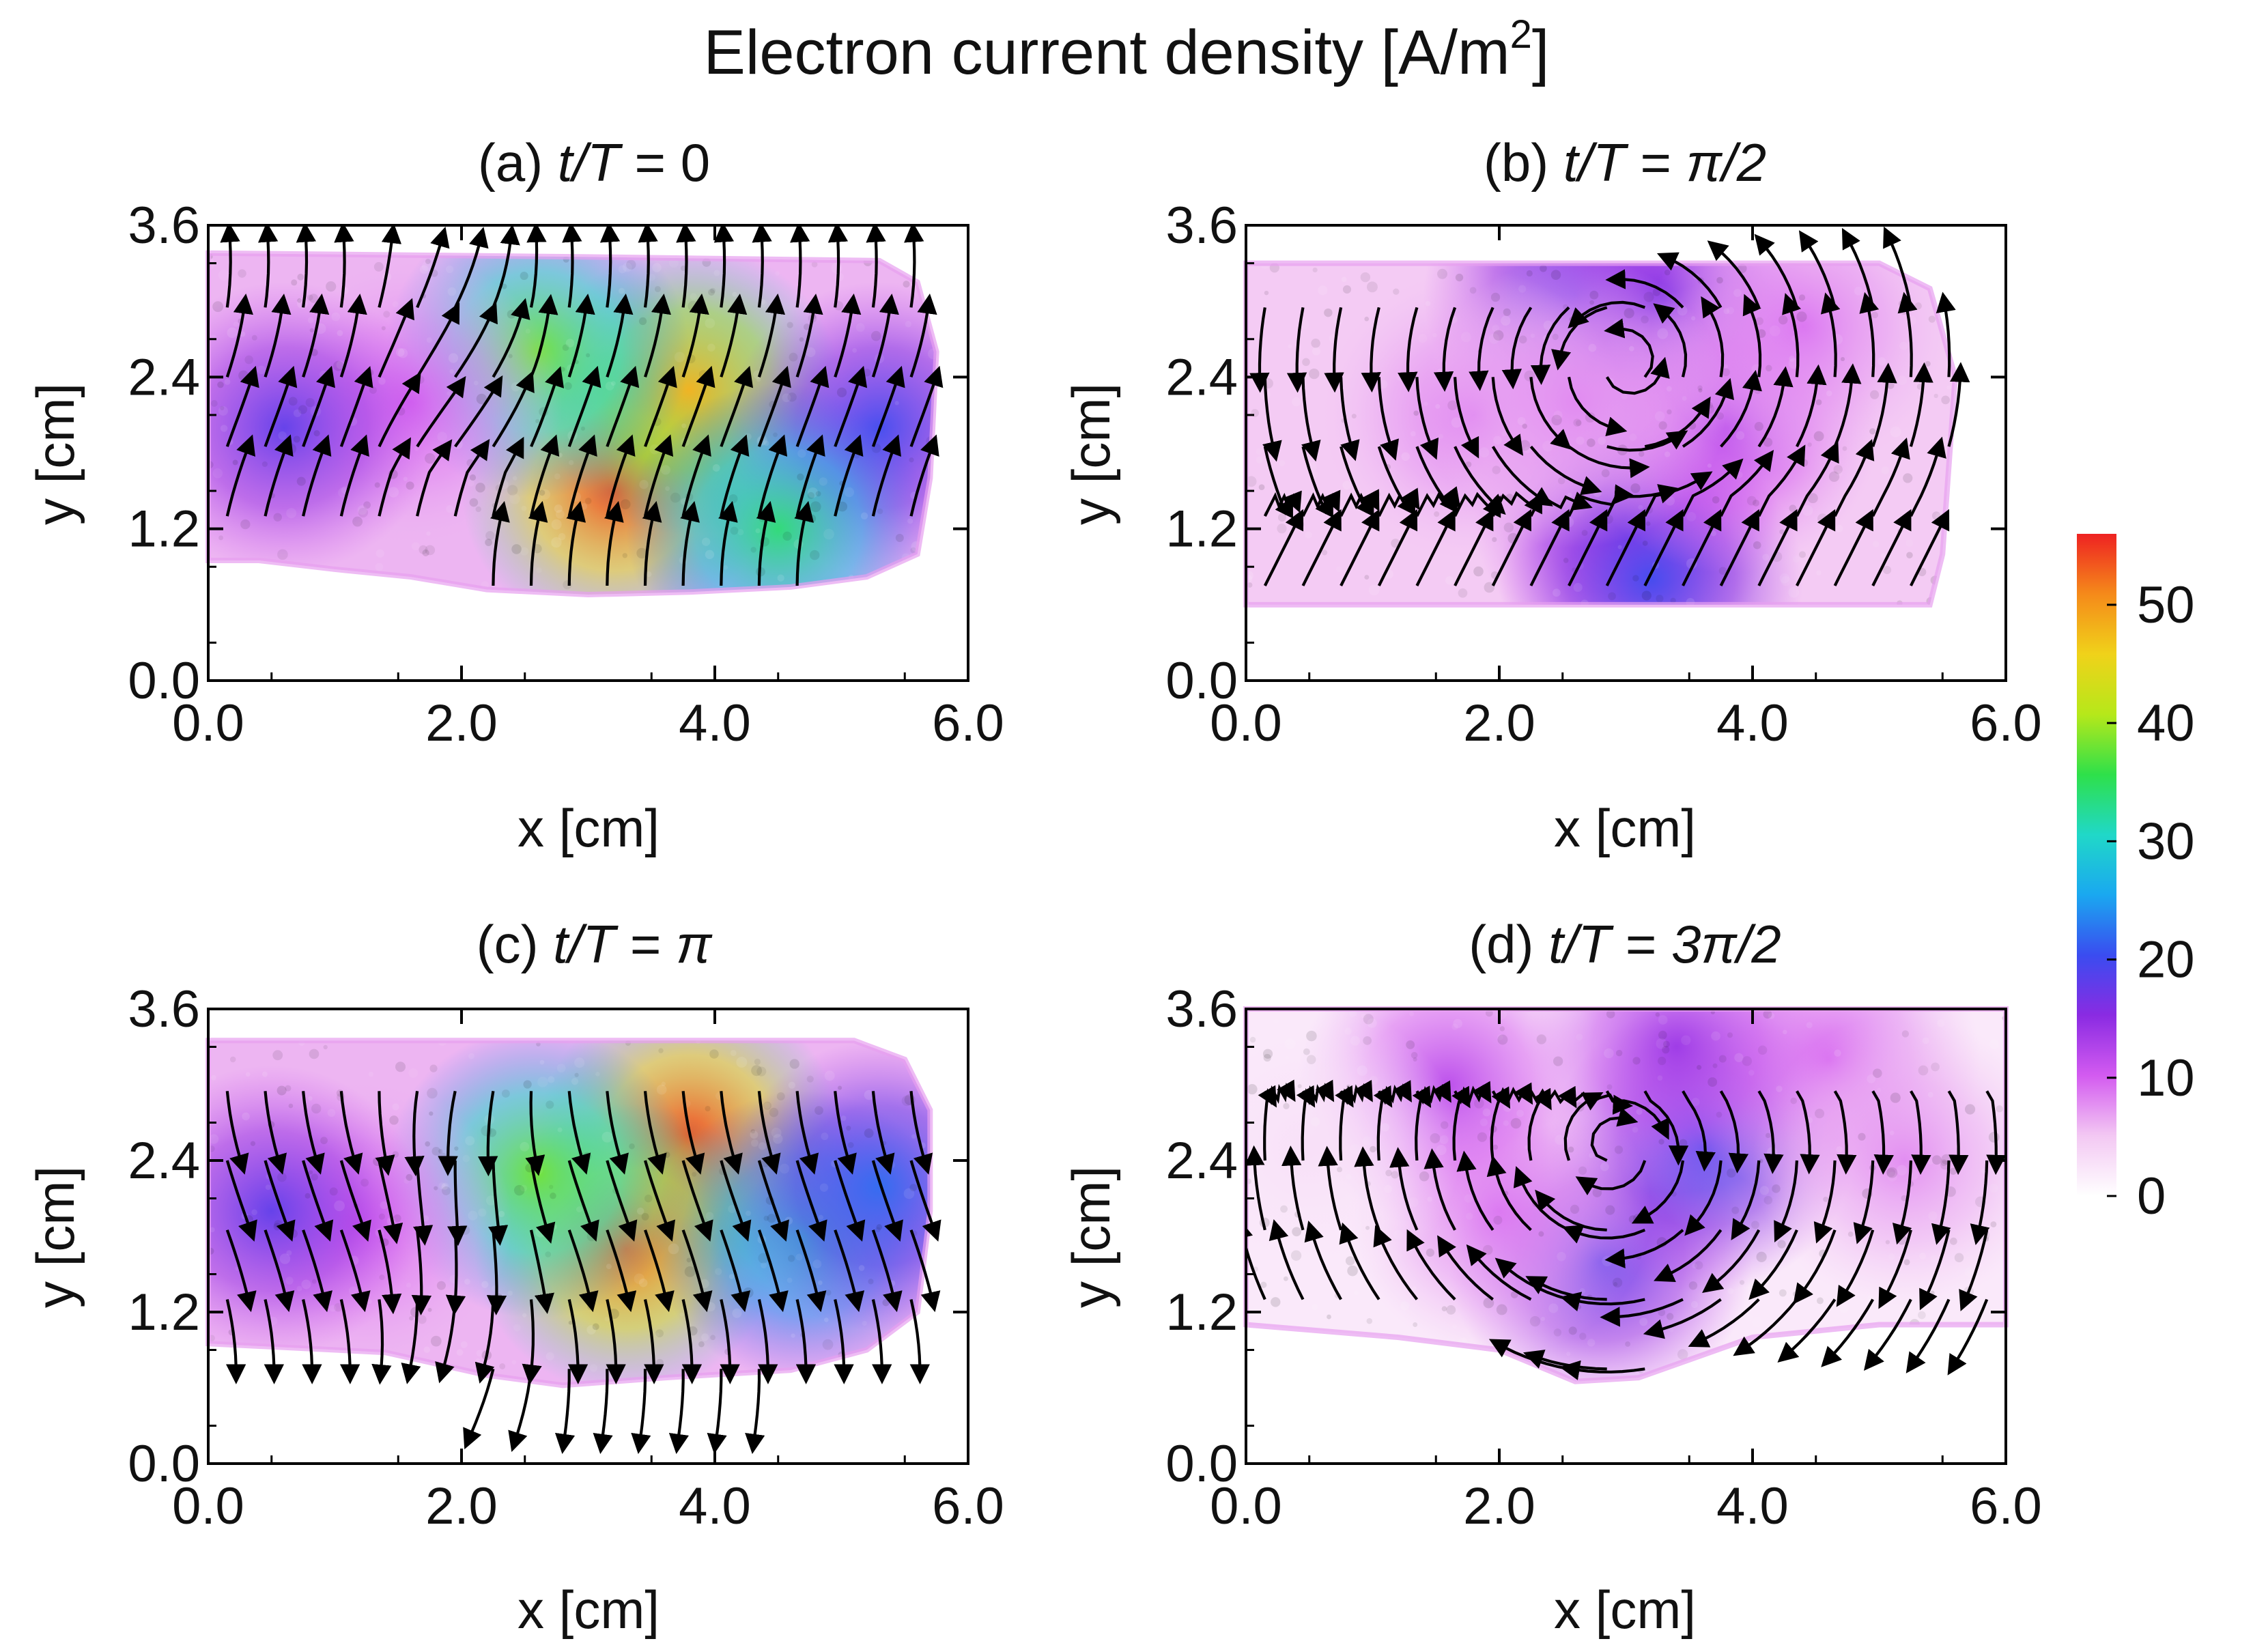  I want to click on panel-a-ytick-label: 0.0, so click(164, 681).